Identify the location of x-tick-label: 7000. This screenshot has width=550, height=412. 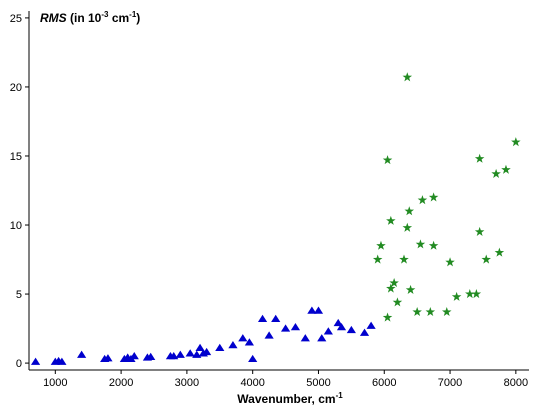
(450, 383).